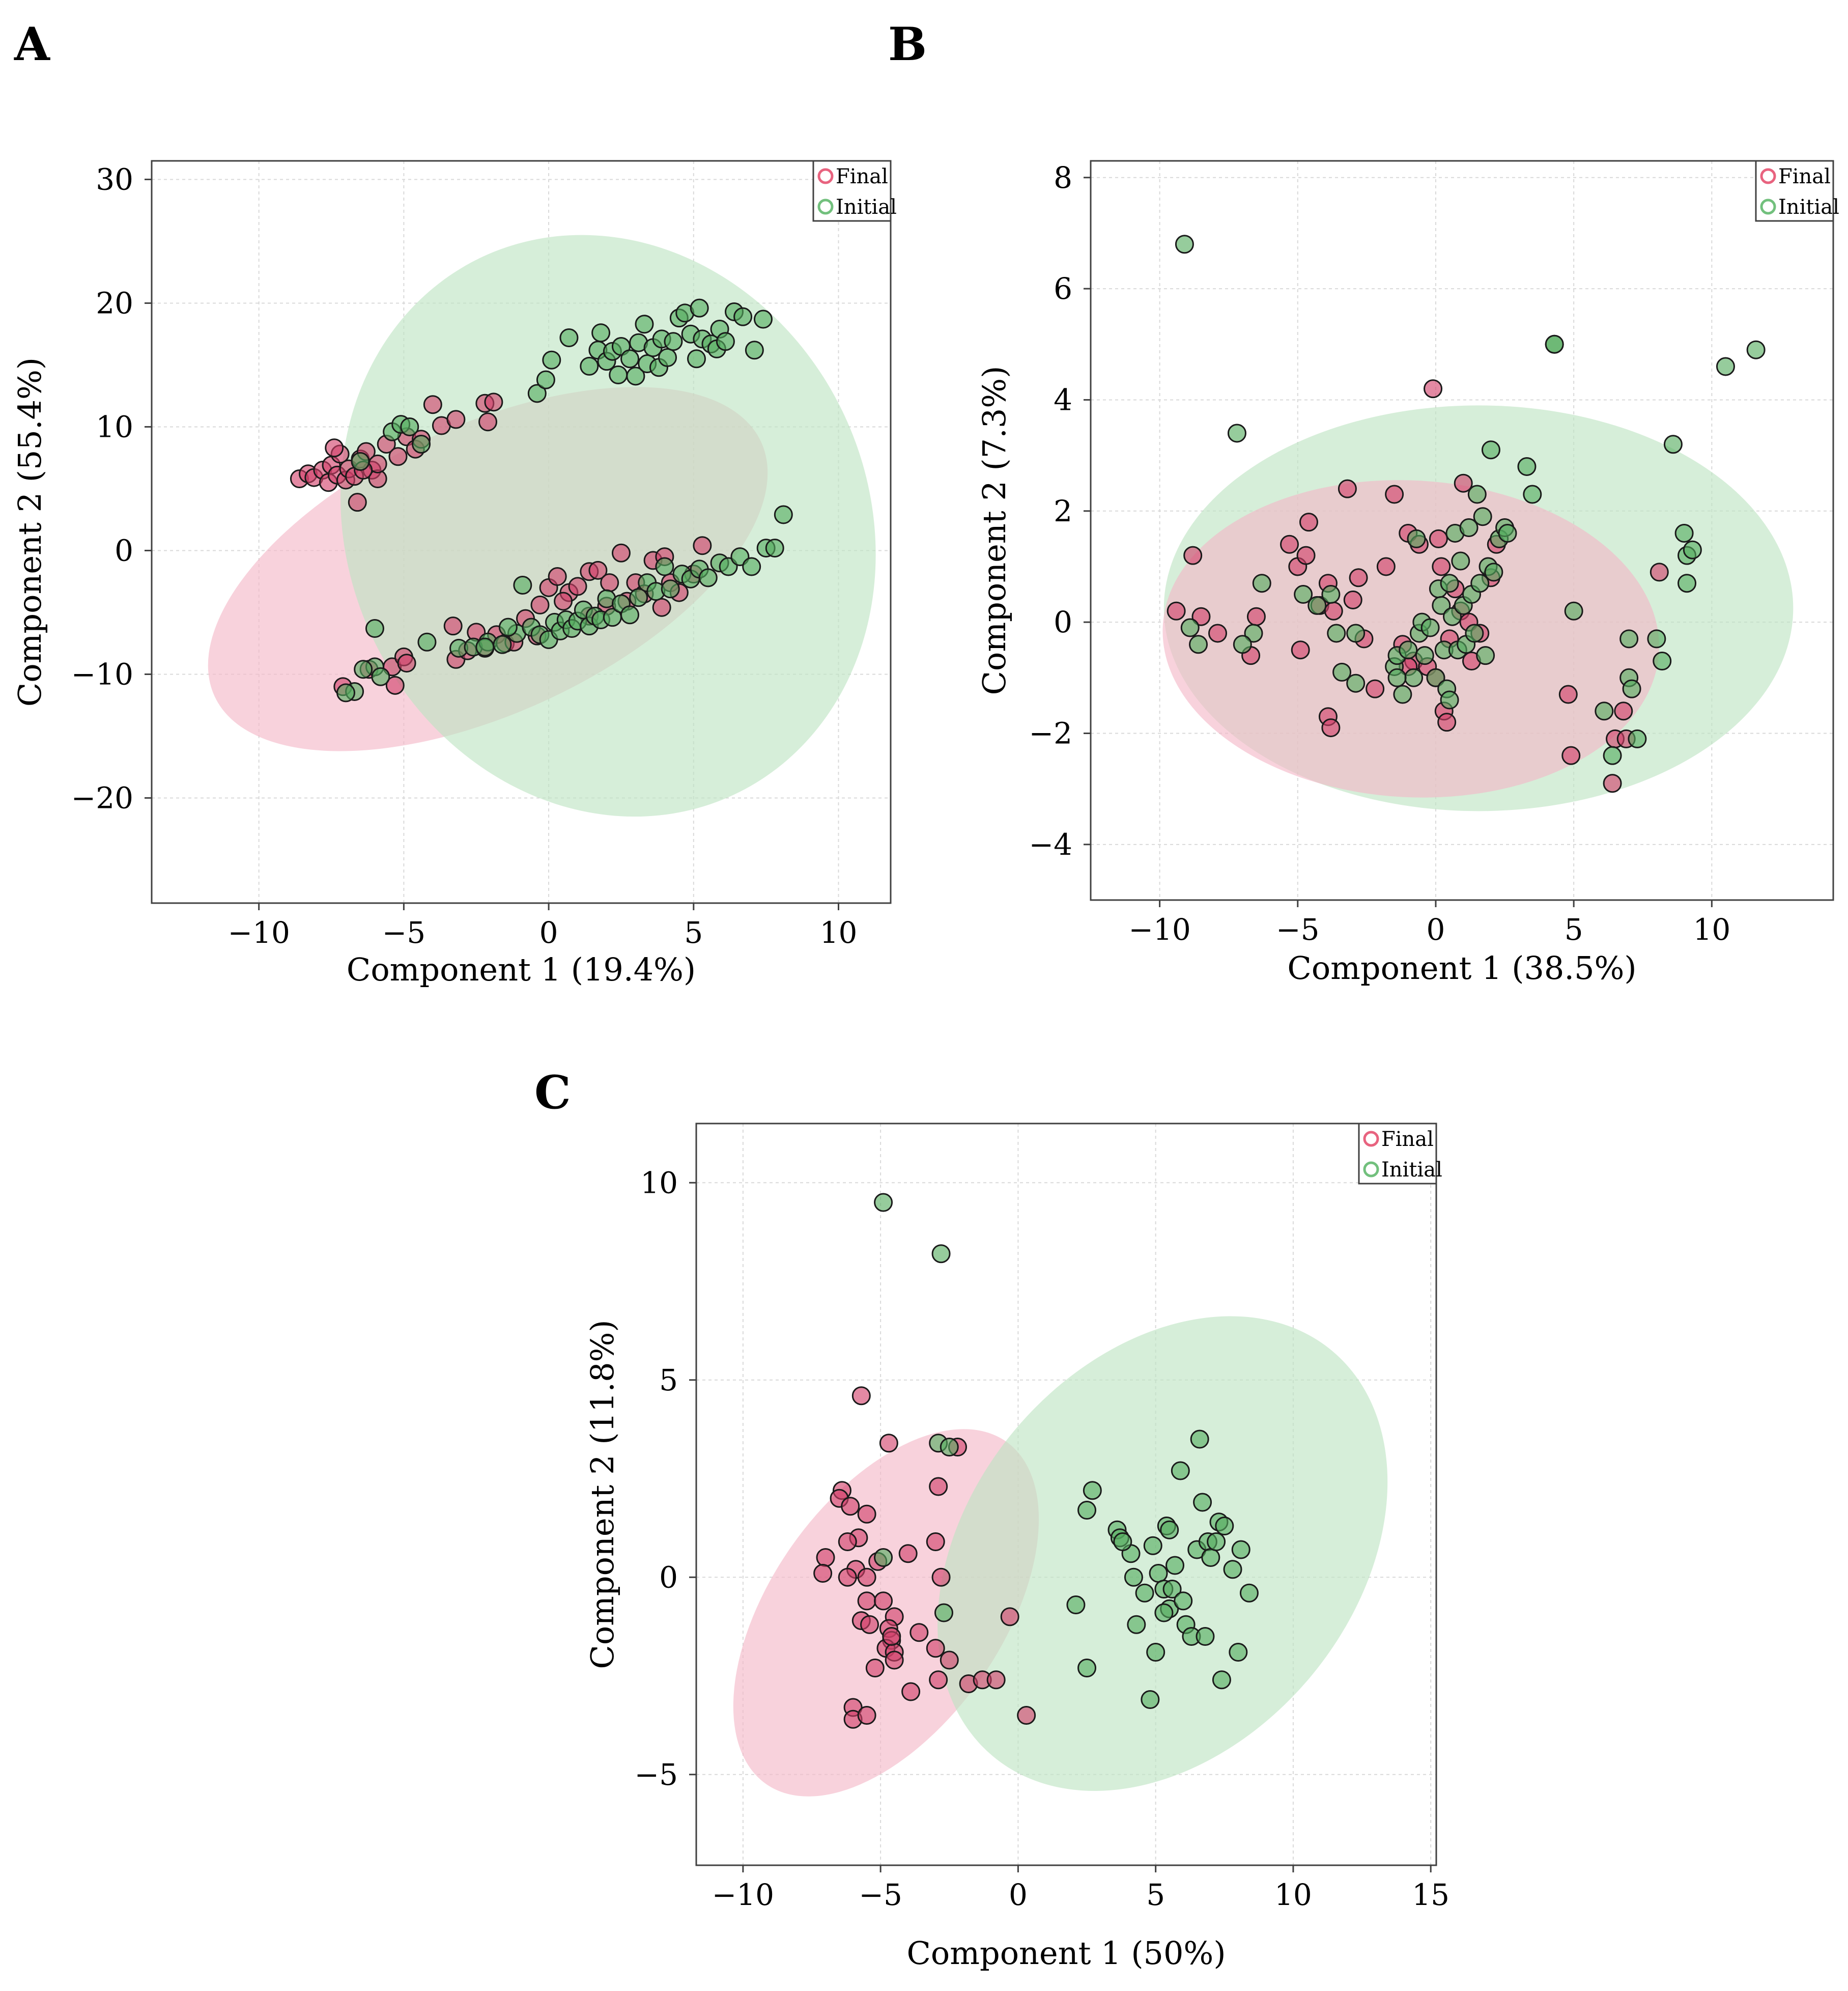 Image resolution: width=1848 pixels, height=1991 pixels. What do you see at coordinates (114, 179) in the screenshot?
I see `y-tick-label: 30` at bounding box center [114, 179].